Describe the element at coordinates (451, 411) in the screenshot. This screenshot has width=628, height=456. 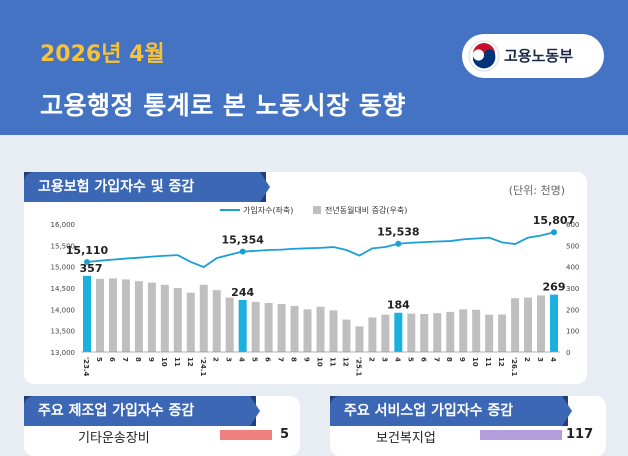
I see `service-title: 주요 서비스업 가입자수 증감` at that location.